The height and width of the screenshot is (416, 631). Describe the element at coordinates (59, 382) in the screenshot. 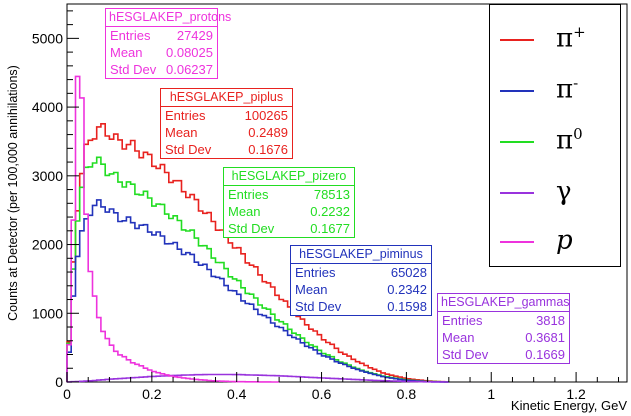

I see `y-tick-label: 0` at that location.